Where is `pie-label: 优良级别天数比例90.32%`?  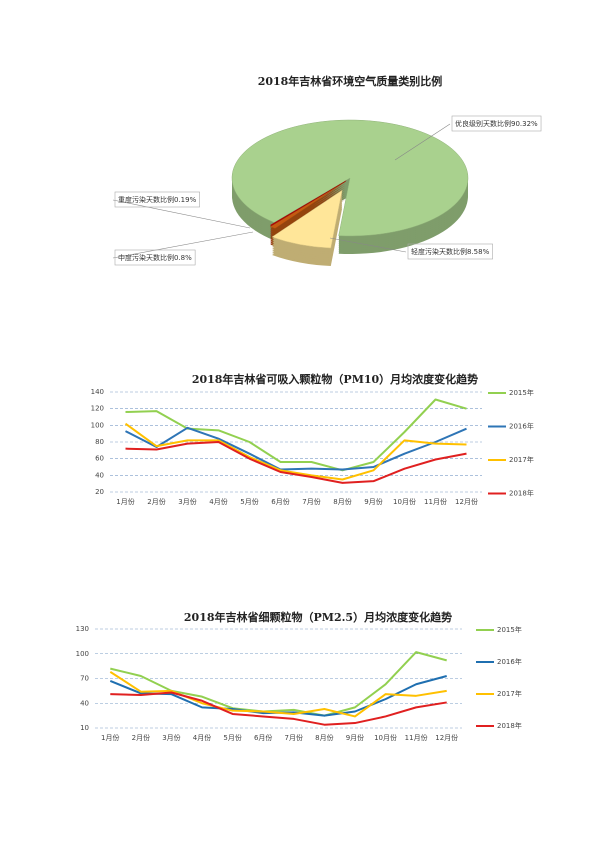
pie-label: 优良级别天数比例90.32% is located at coordinates (496, 123).